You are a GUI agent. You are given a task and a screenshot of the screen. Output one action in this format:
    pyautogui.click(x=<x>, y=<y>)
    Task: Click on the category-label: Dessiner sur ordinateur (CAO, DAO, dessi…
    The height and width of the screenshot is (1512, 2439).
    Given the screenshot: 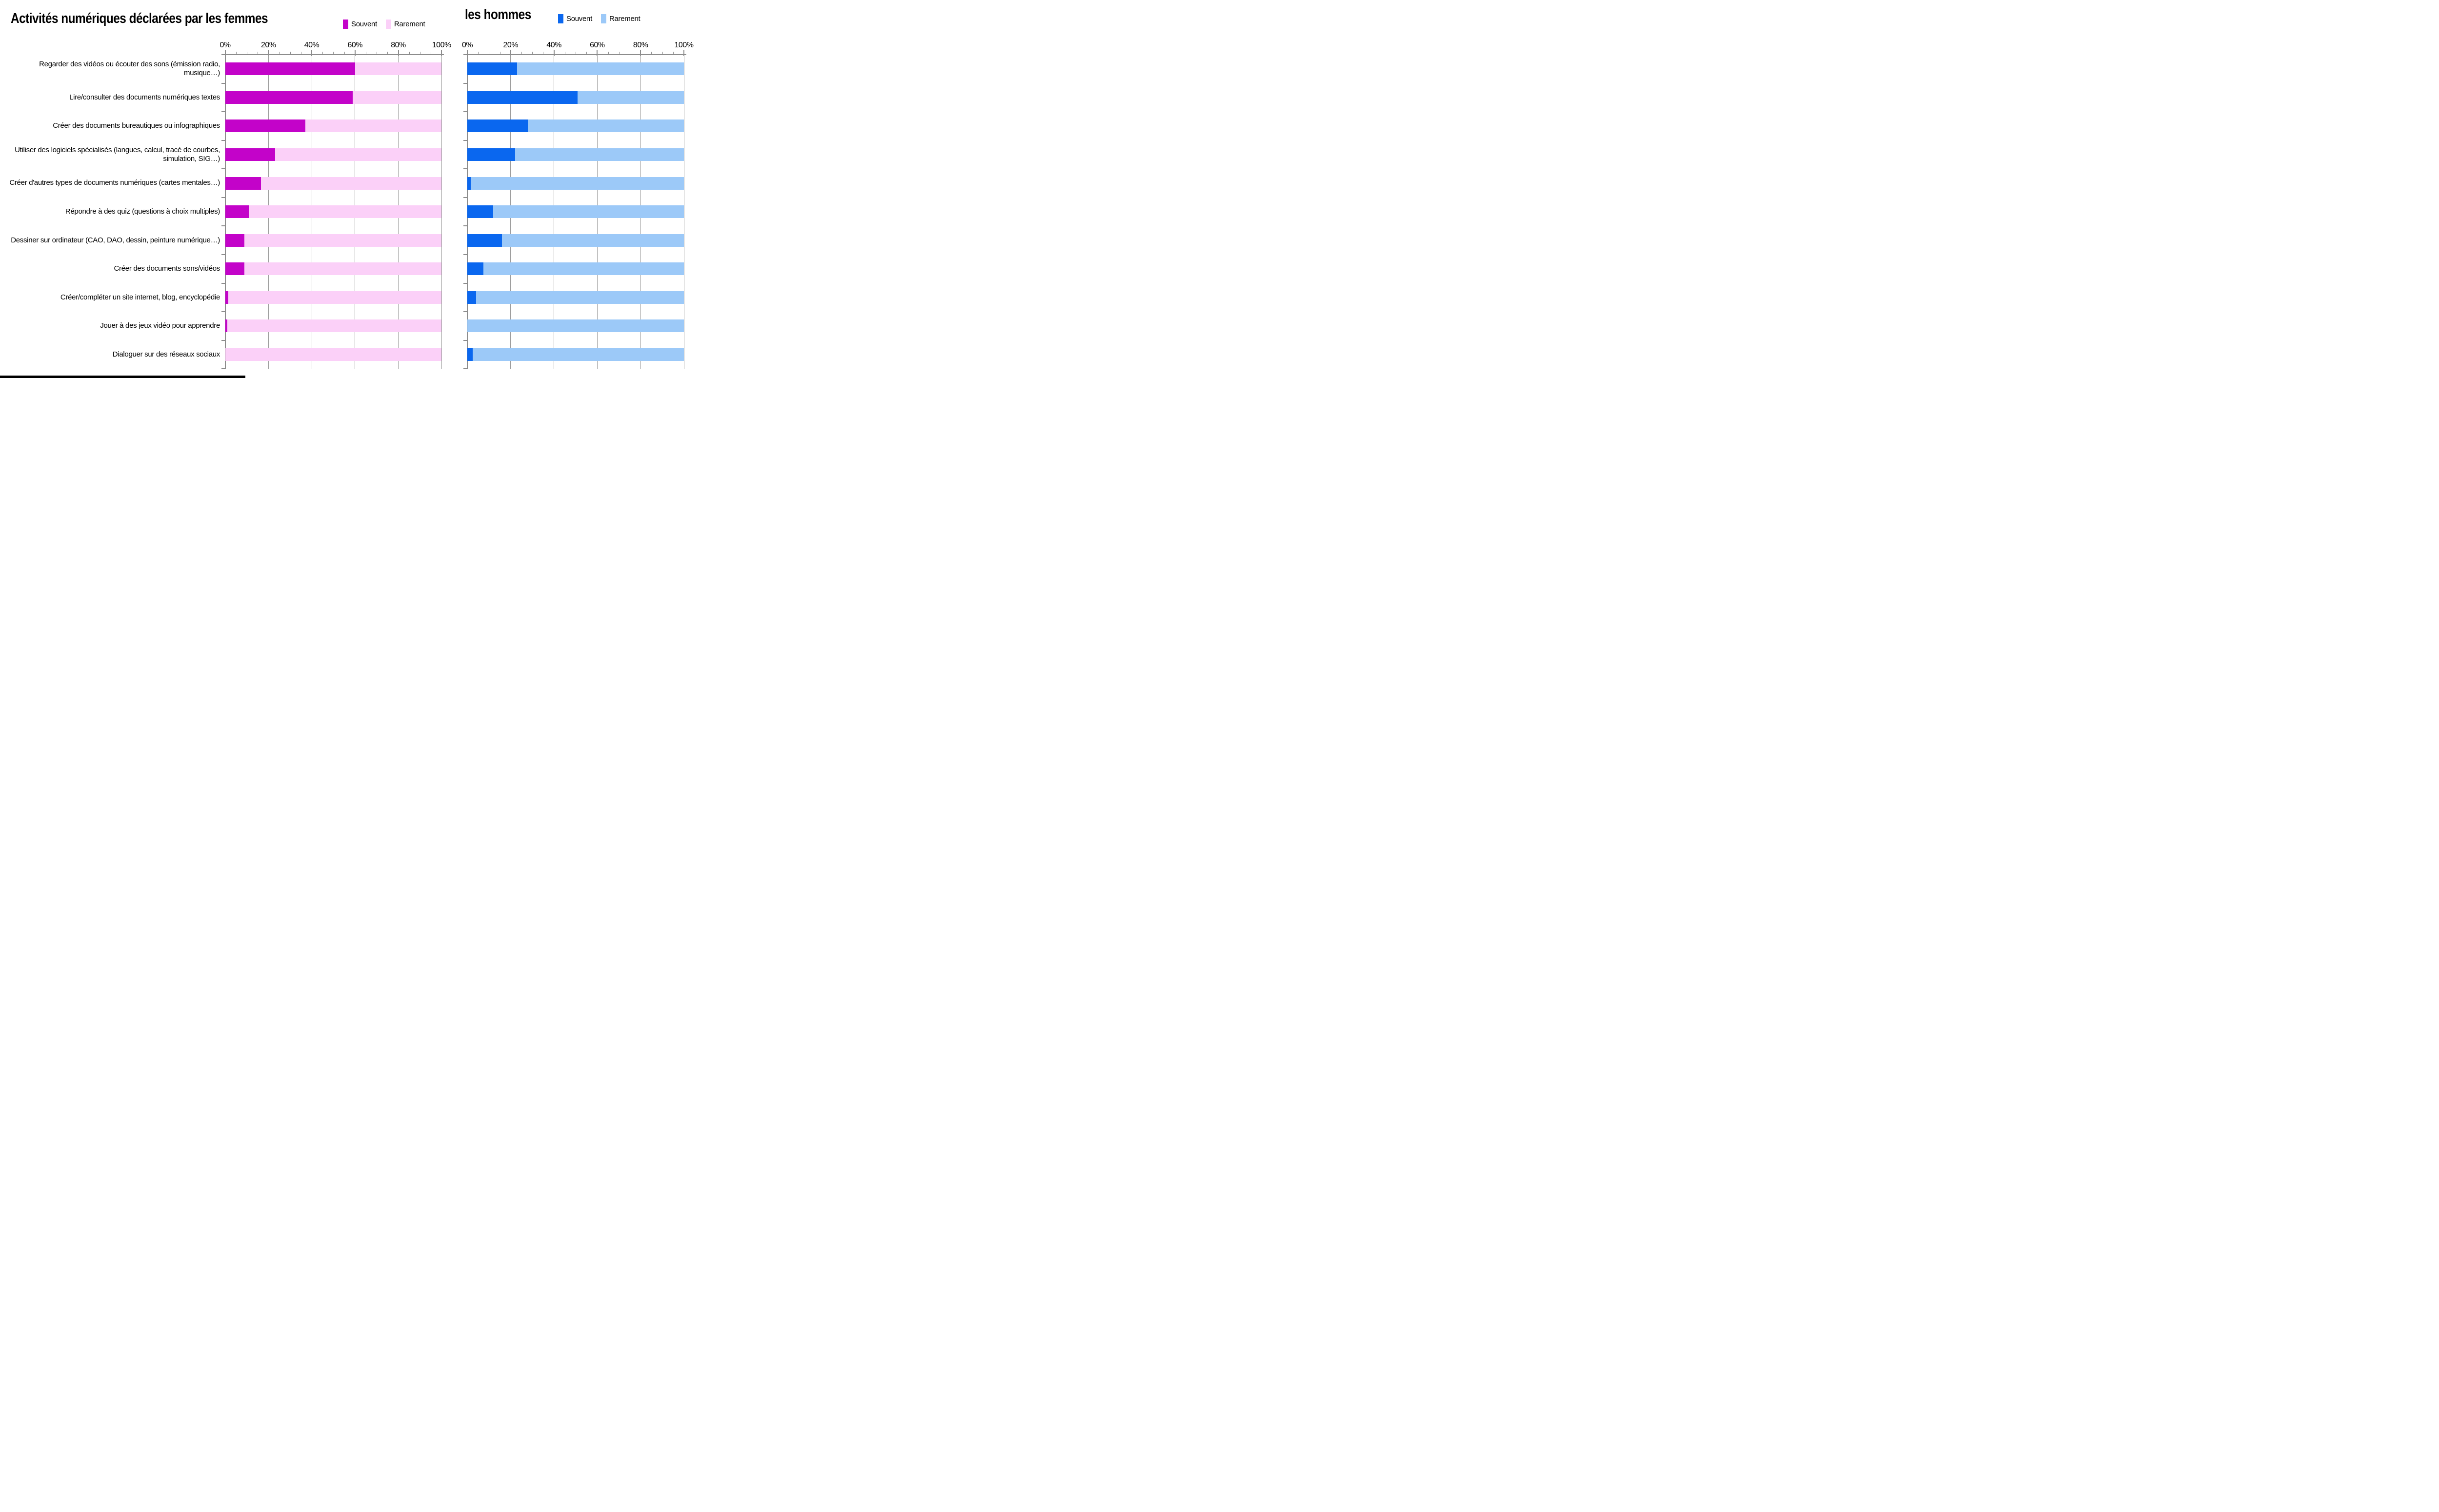 What is the action you would take?
    pyautogui.click(x=116, y=240)
    